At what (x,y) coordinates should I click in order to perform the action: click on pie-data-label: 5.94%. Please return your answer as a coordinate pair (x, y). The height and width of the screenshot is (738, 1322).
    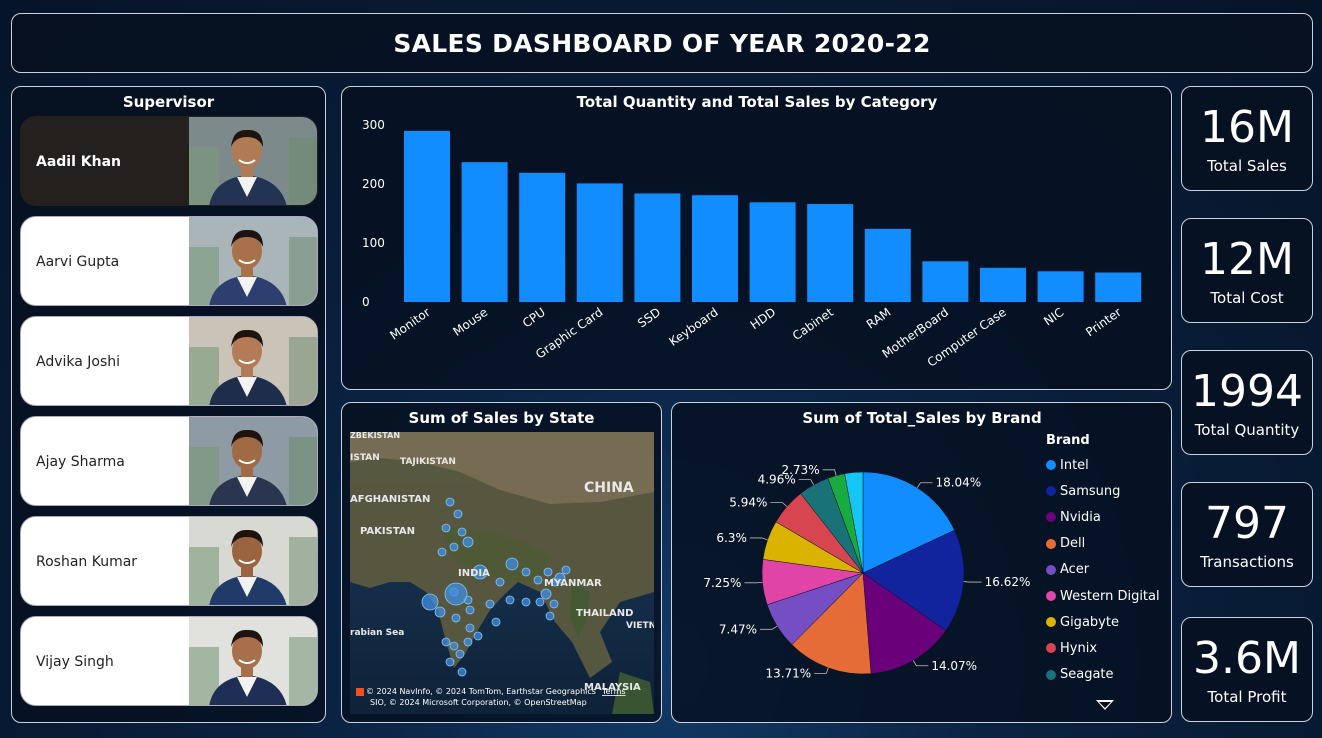
    Looking at the image, I should click on (748, 503).